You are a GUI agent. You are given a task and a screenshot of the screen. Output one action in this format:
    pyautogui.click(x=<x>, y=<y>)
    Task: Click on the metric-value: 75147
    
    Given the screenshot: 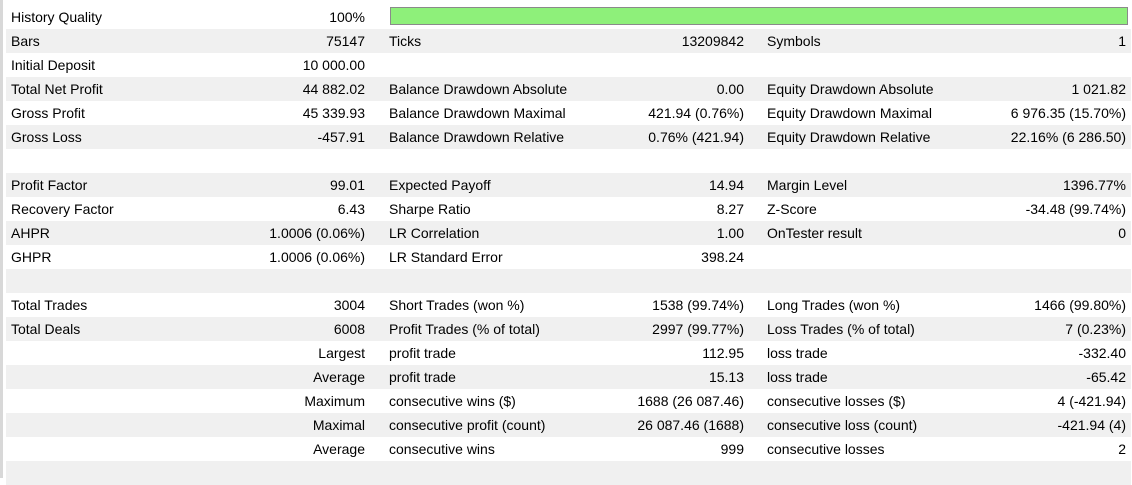 What is the action you would take?
    pyautogui.click(x=345, y=41)
    